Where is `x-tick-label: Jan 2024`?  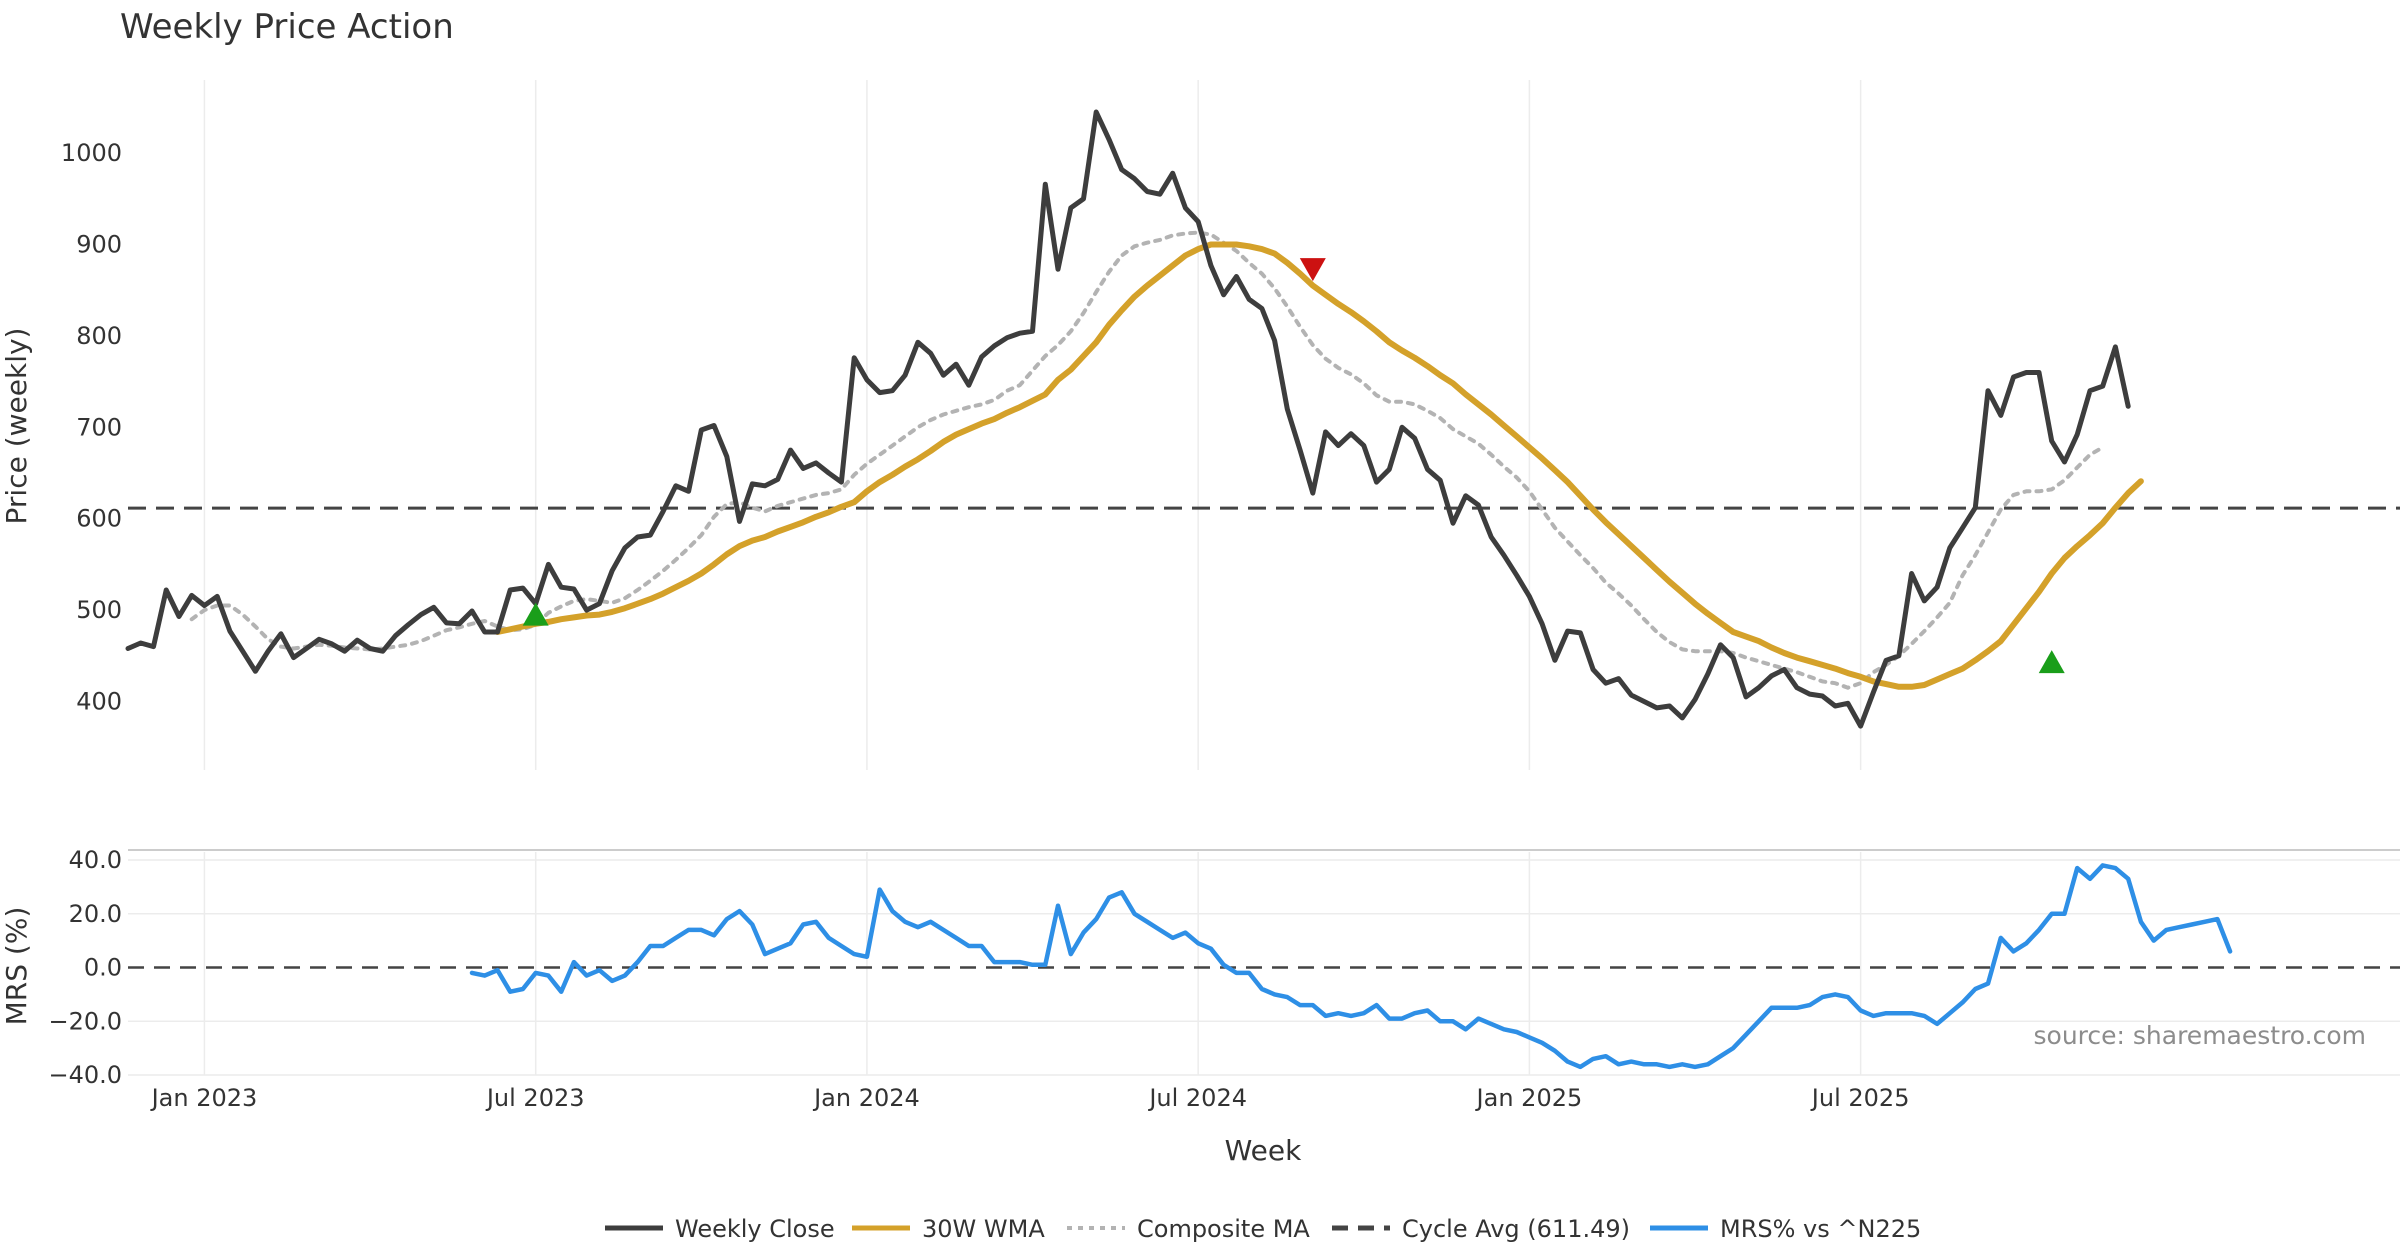 x-tick-label: Jan 2024 is located at coordinates (866, 1098).